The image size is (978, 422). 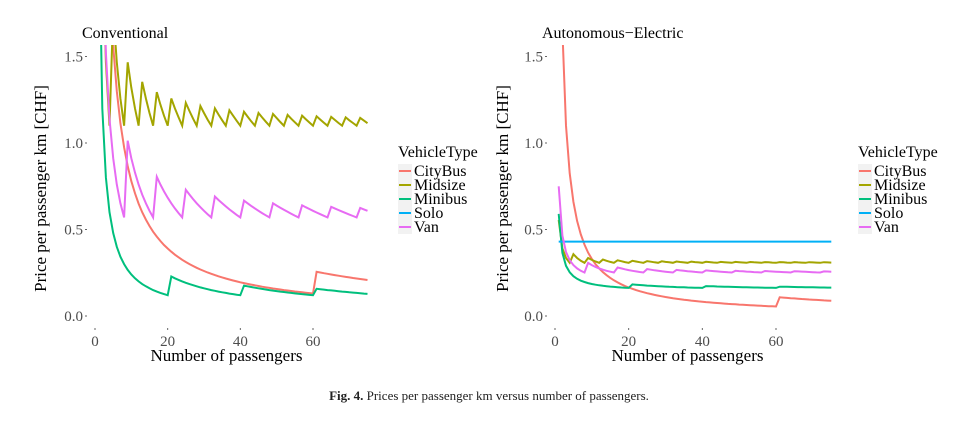 I want to click on panel-title: Autonomous−Electric, so click(x=612, y=33).